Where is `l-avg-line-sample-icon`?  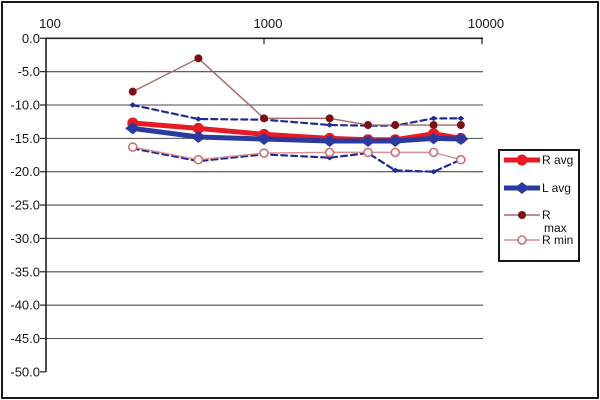 l-avg-line-sample-icon is located at coordinates (522, 188).